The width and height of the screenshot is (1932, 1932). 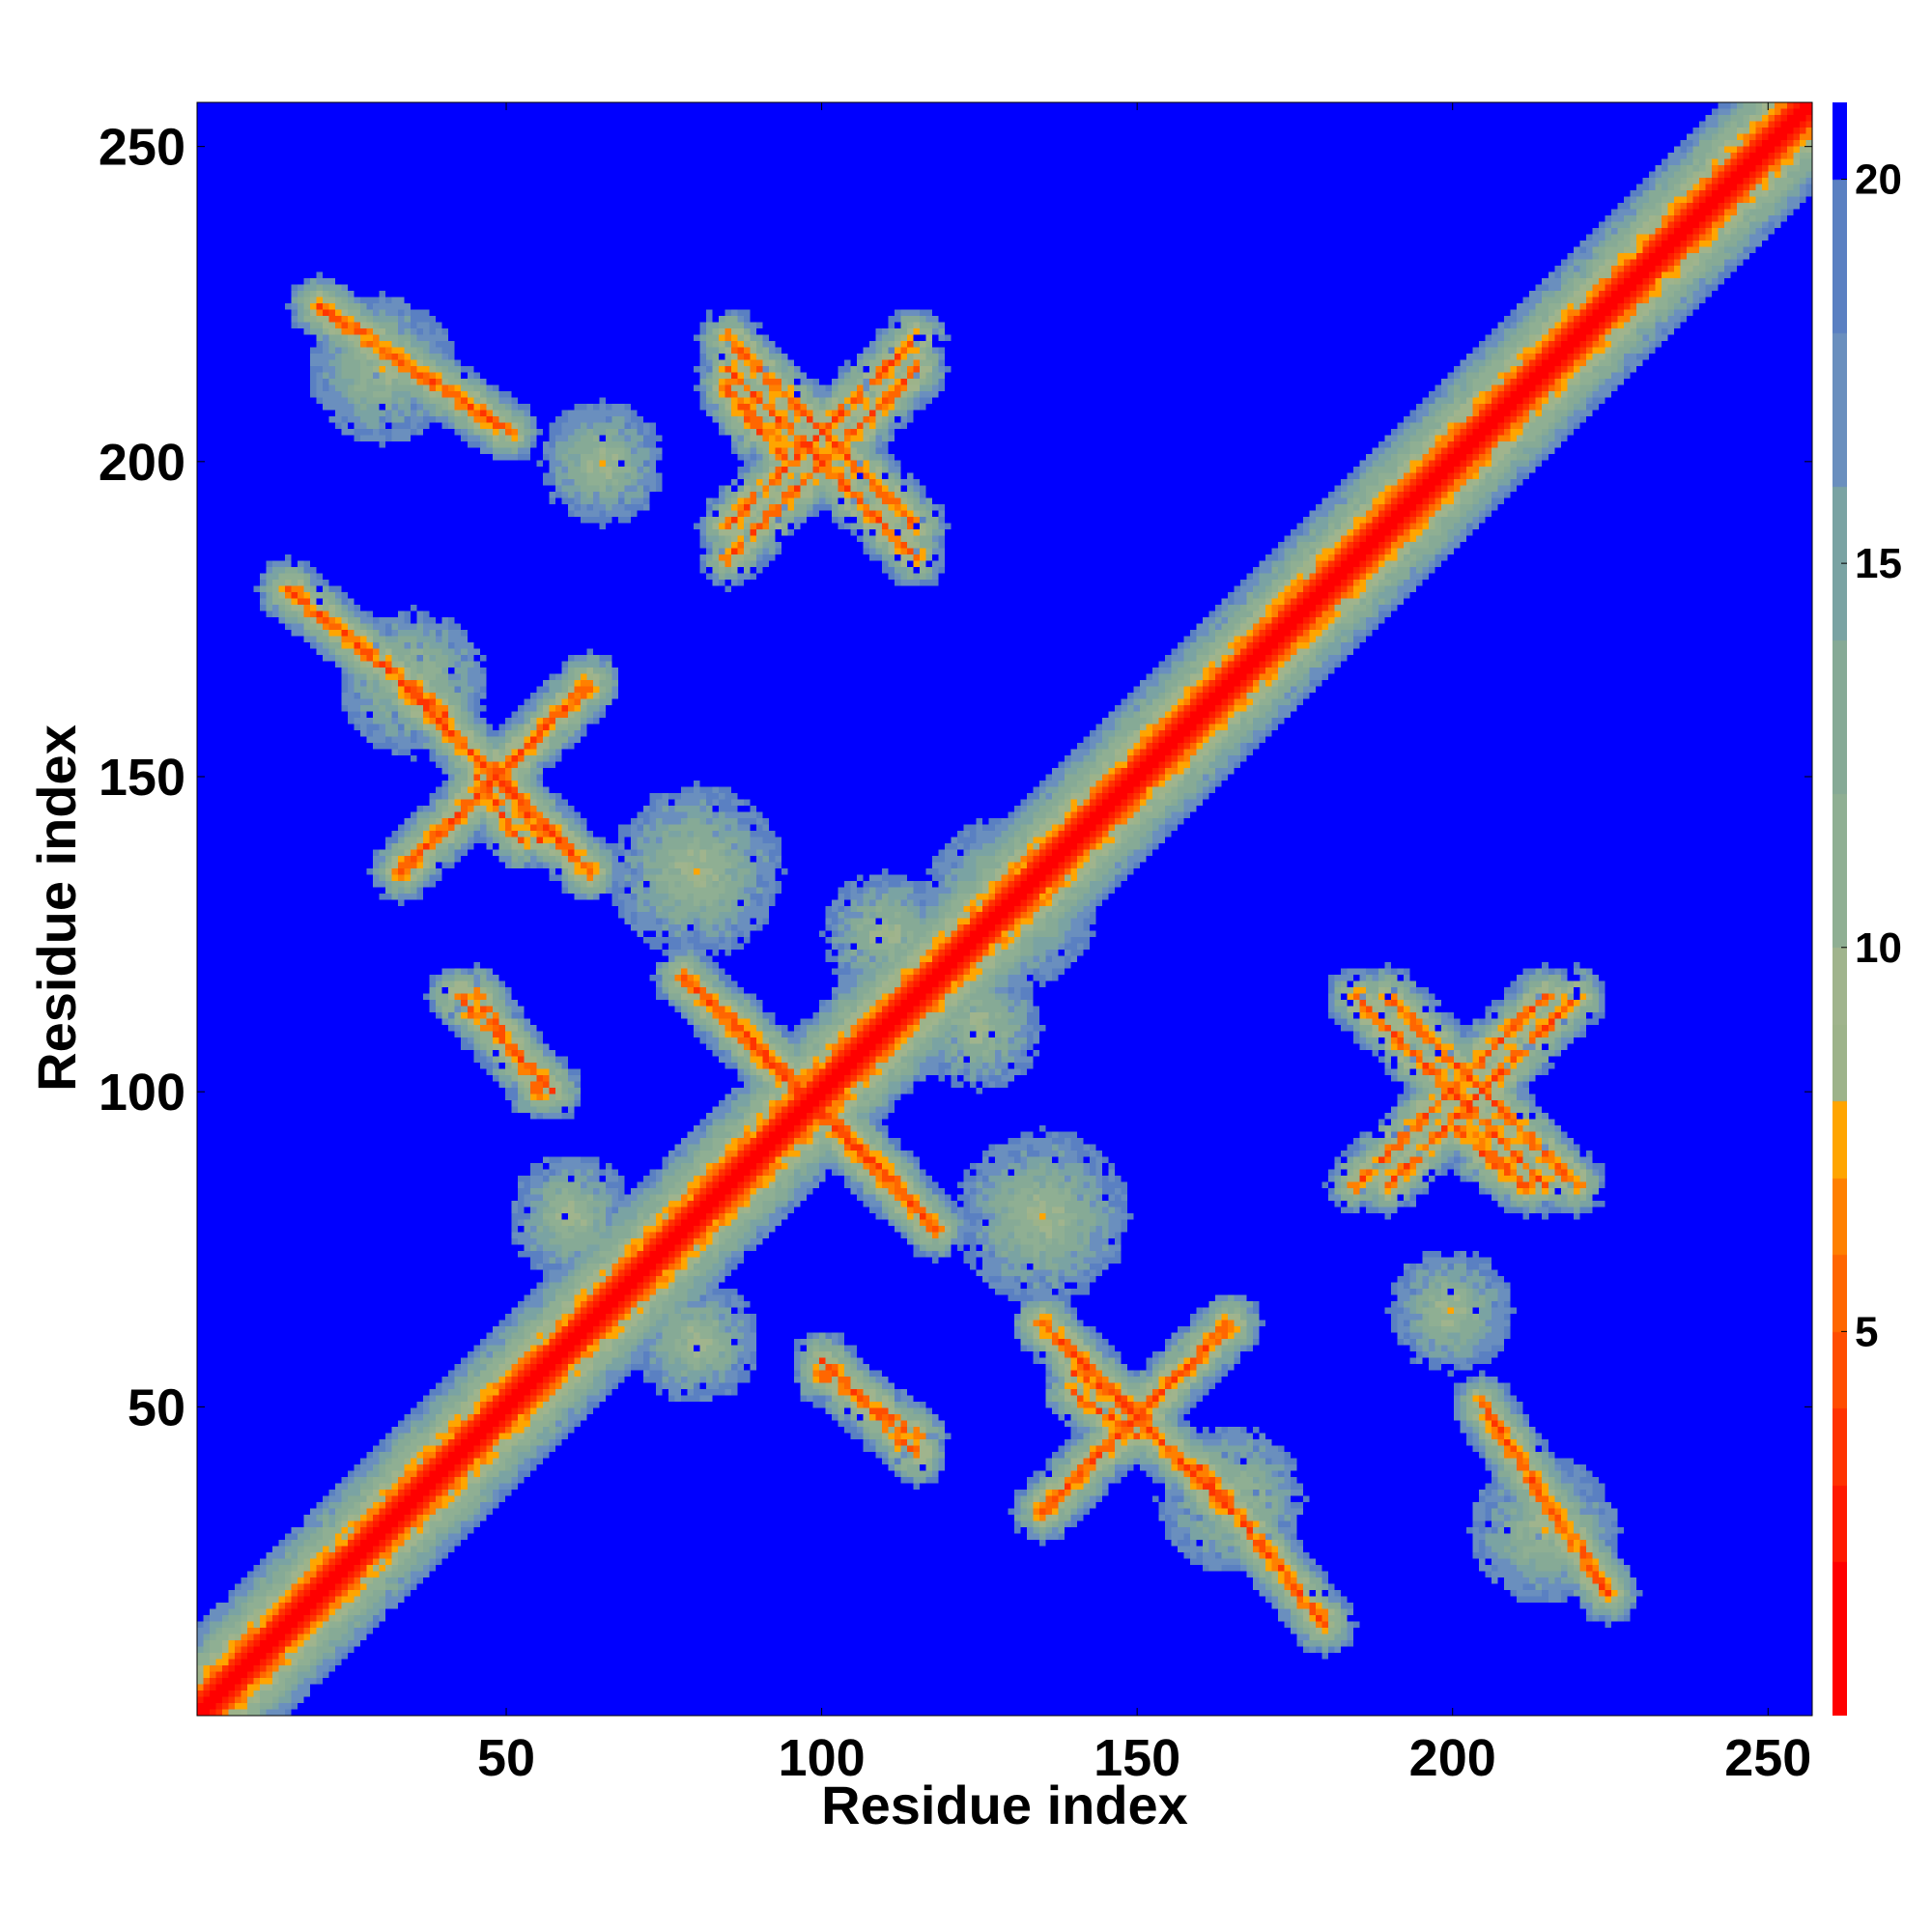 I want to click on y-tick-label: 250, so click(x=142, y=148).